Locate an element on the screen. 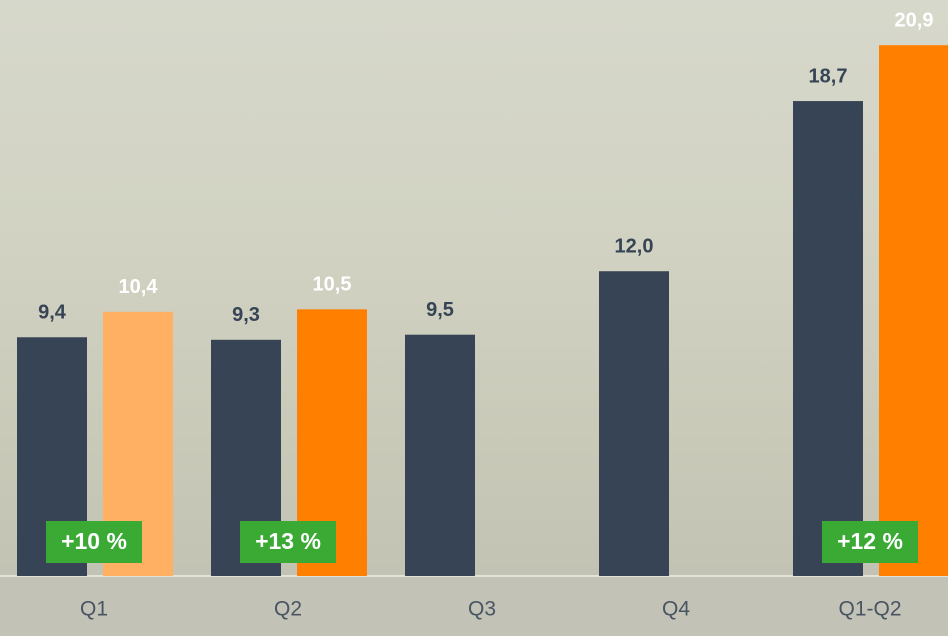 The width and height of the screenshot is (948, 636). data-label: 10,4 is located at coordinates (139, 287).